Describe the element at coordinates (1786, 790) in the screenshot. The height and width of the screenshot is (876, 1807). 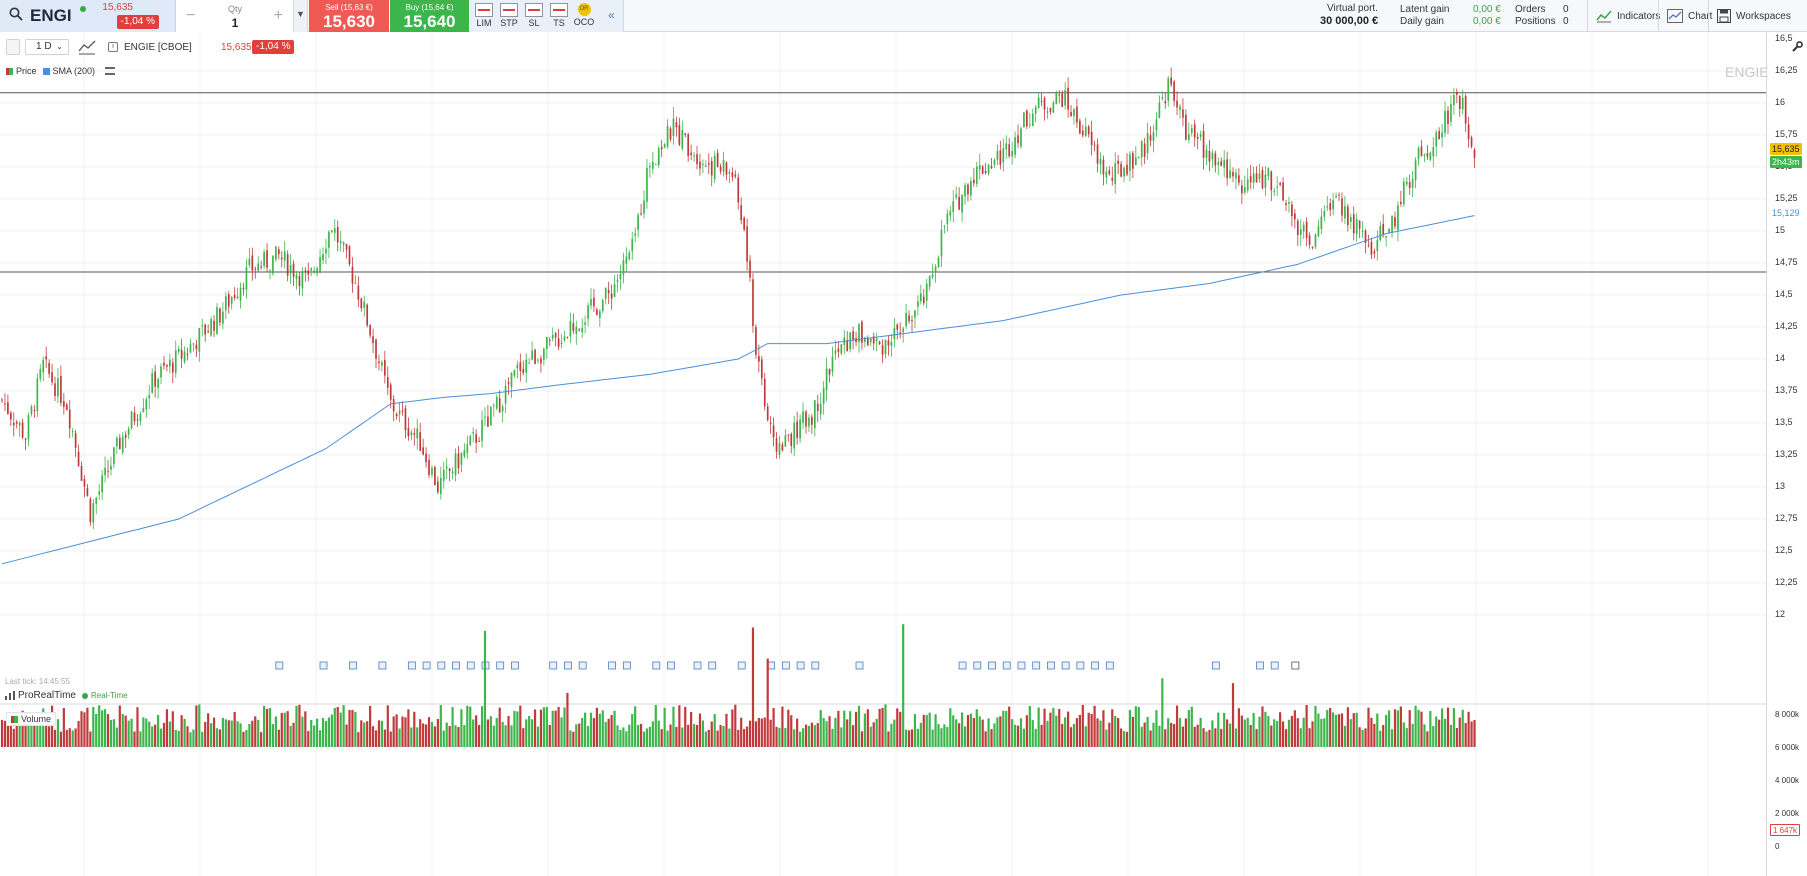
I see `volume-axis: 8 000k 6 000k 4 000k 2 000k 0 1 647k` at that location.